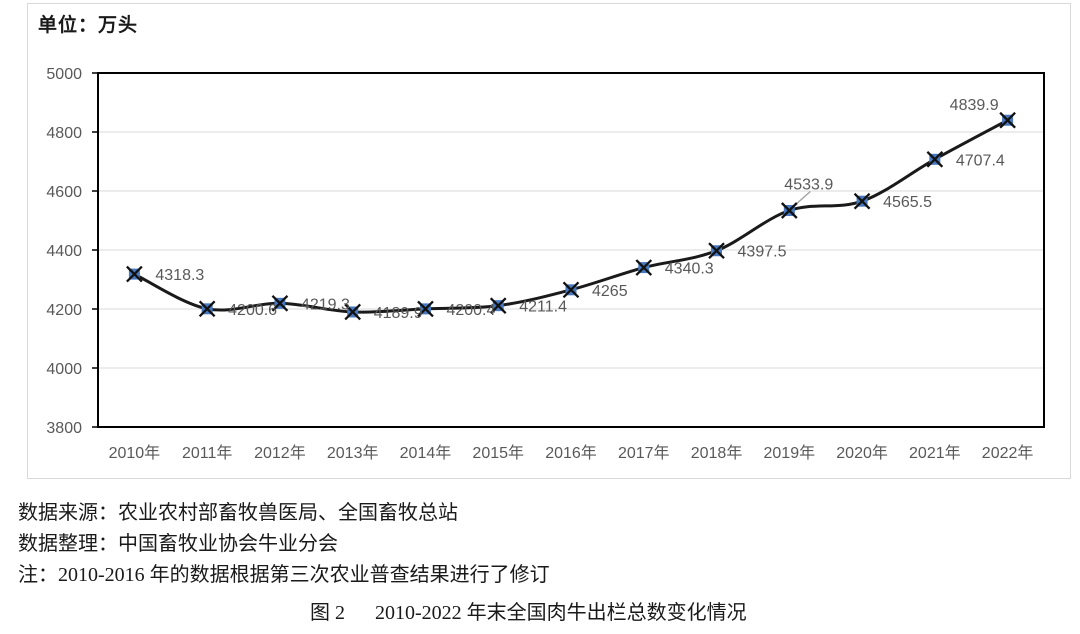  I want to click on figure-caption: 图 2 2010-2022 年末全国肉牛出栏总数变化情况, so click(528, 610).